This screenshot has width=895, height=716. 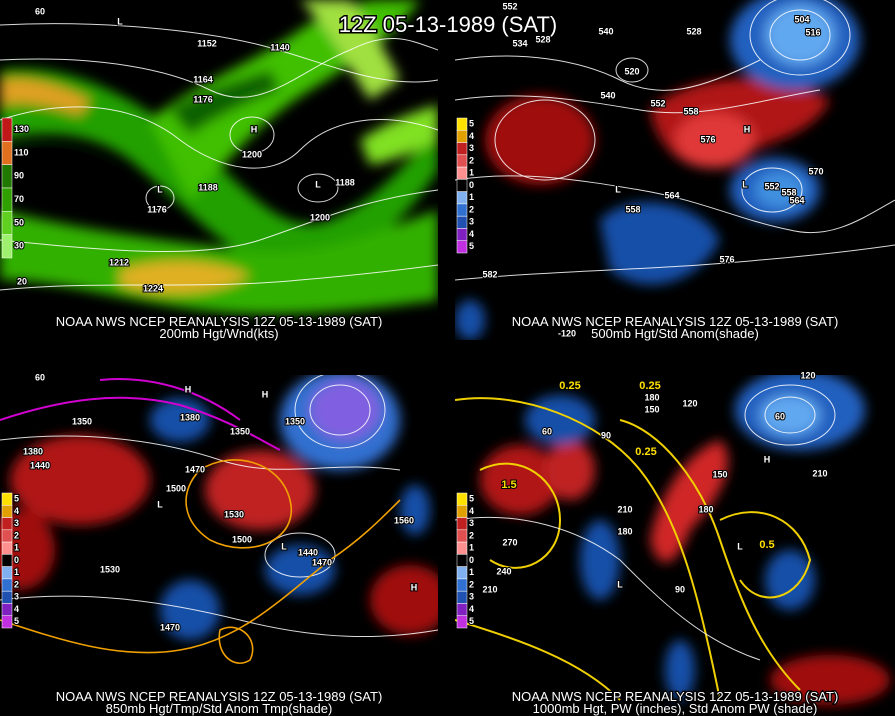 I want to click on legend-label: 130, so click(x=21, y=129).